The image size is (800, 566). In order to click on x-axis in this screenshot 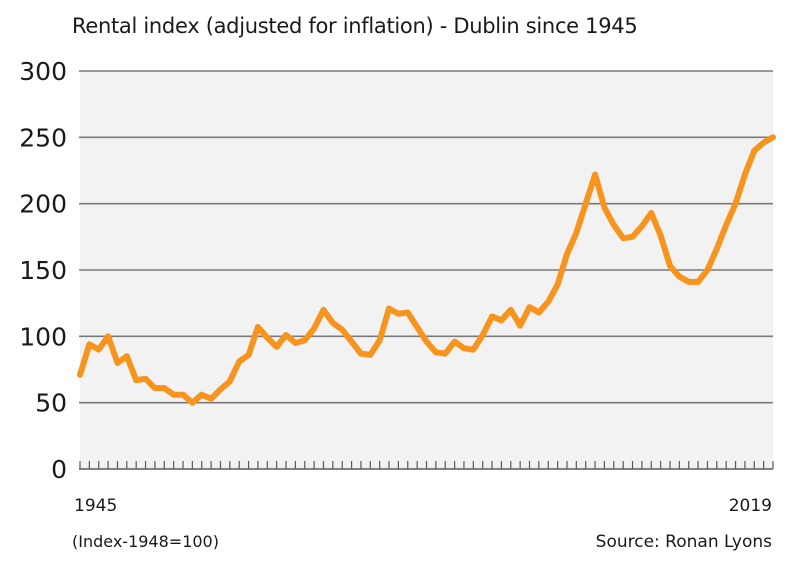, I will do `click(426, 465)`.